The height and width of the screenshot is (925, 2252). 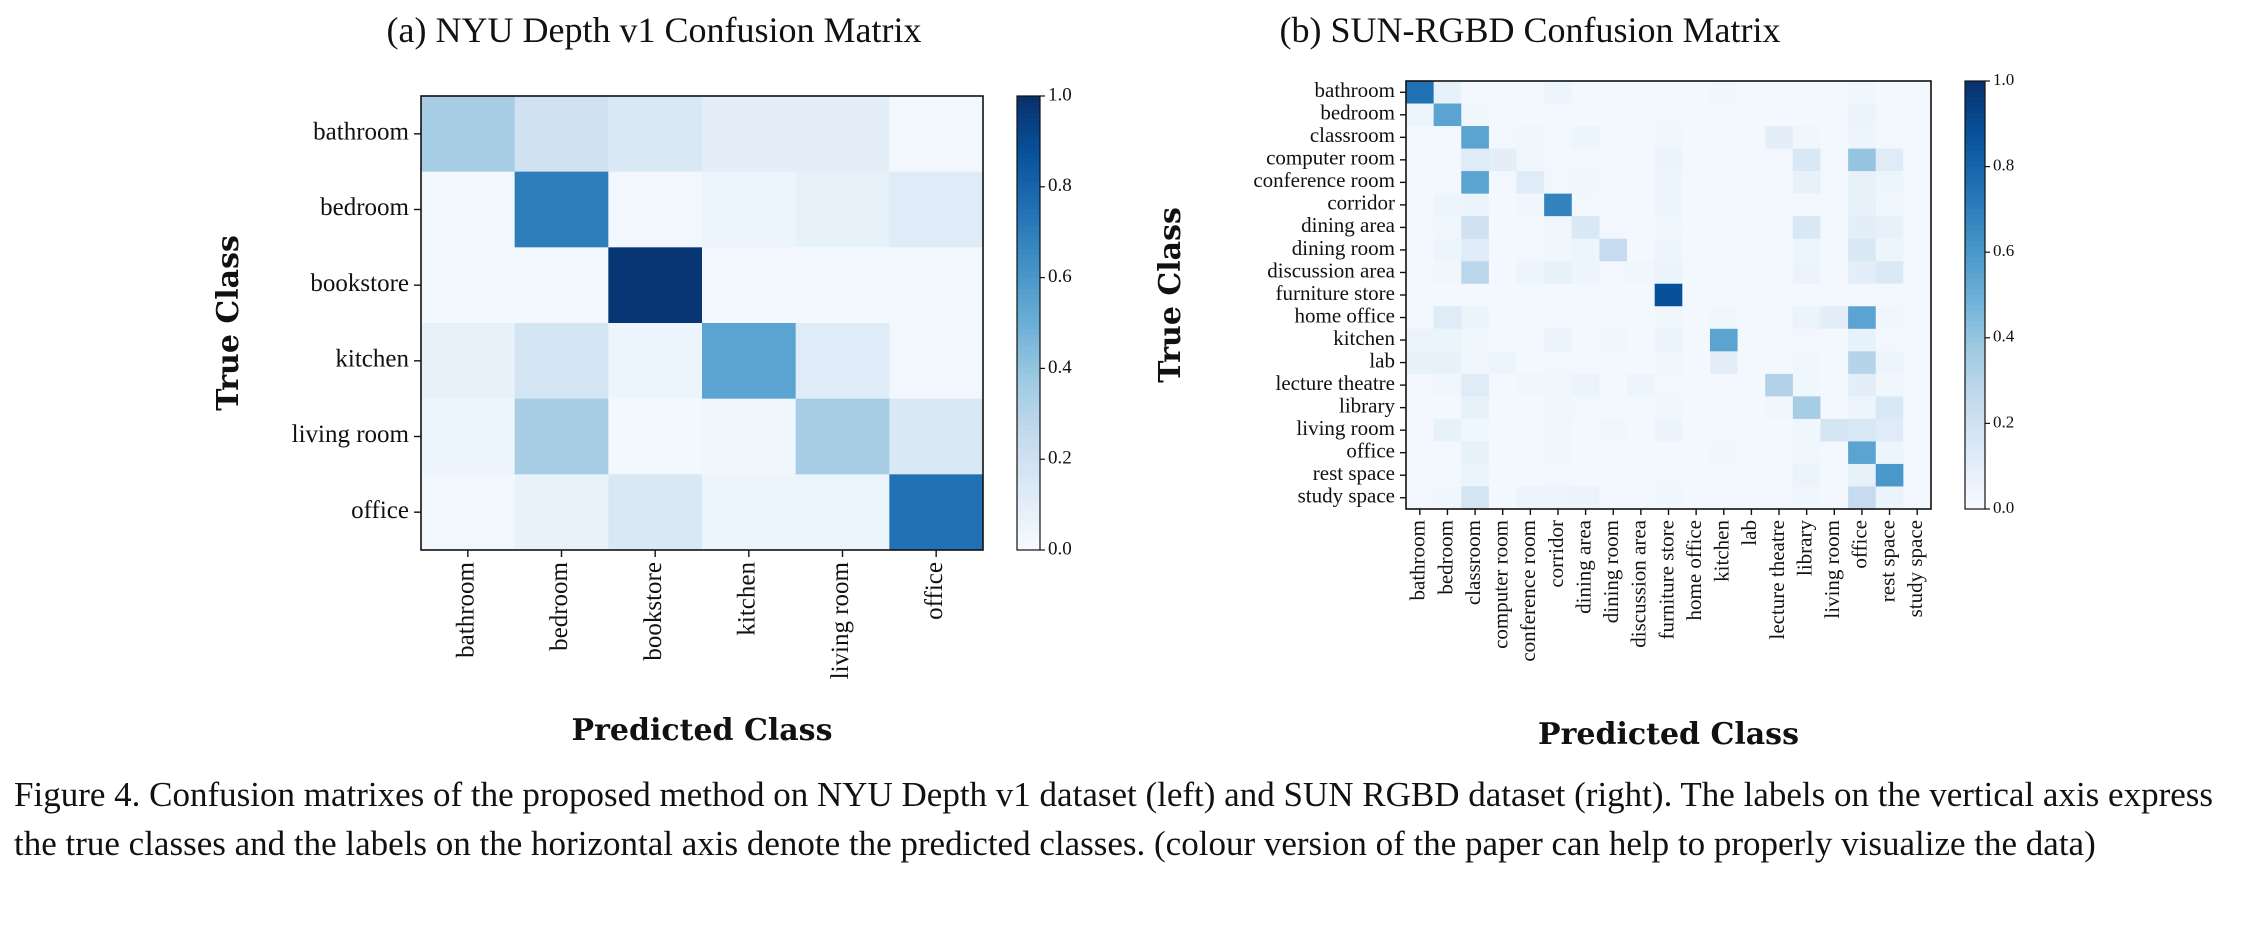 What do you see at coordinates (1639, 583) in the screenshot?
I see `x-tick-label: discussion area` at bounding box center [1639, 583].